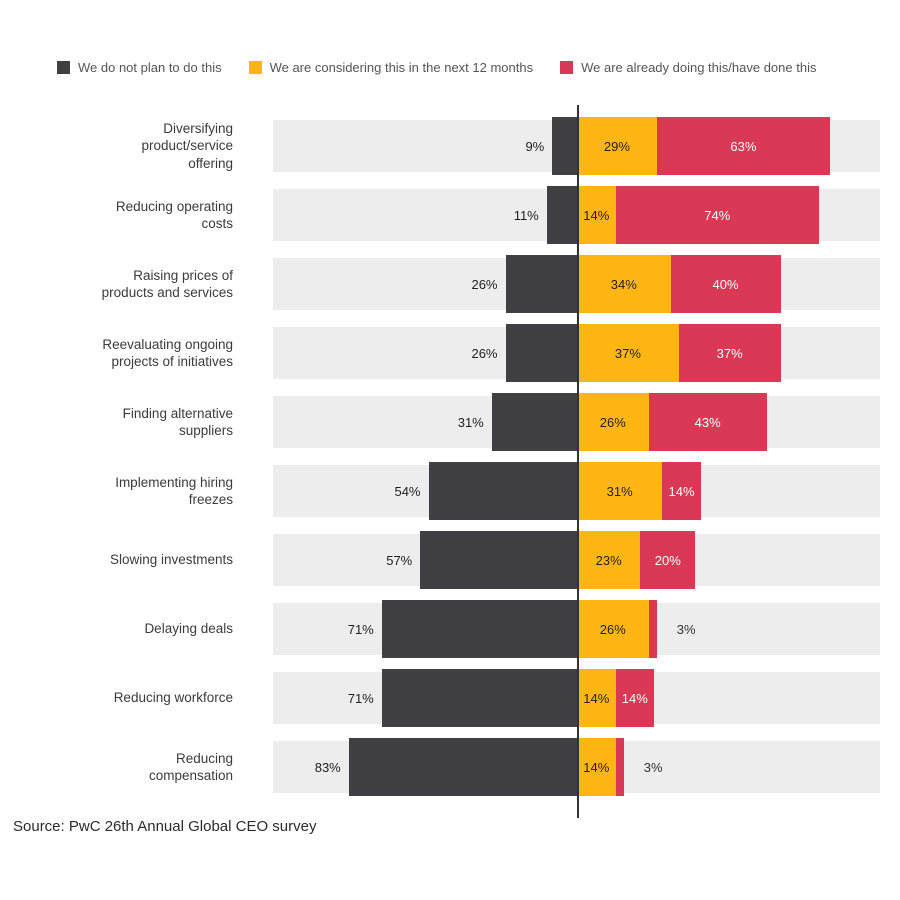 This screenshot has width=900, height=900. I want to click on legend-item-already-doing: We are already doing this/have done this, so click(688, 67).